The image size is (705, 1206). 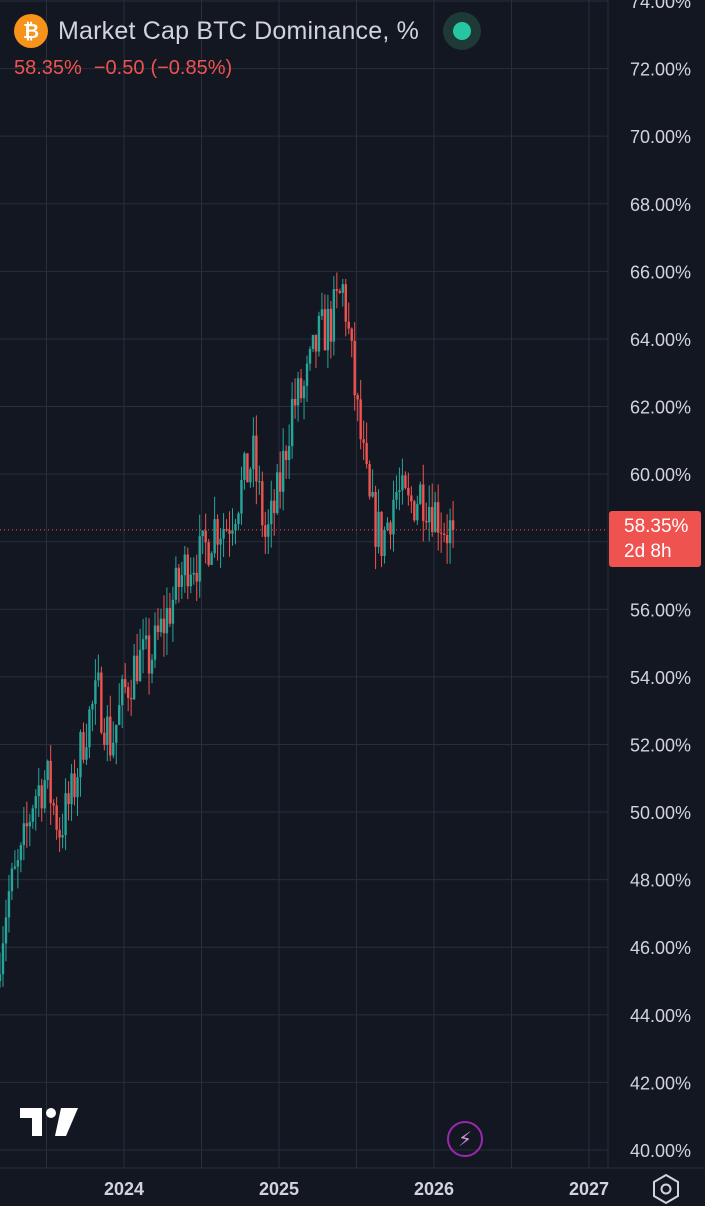 What do you see at coordinates (666, 1189) in the screenshot?
I see `settings-icon` at bounding box center [666, 1189].